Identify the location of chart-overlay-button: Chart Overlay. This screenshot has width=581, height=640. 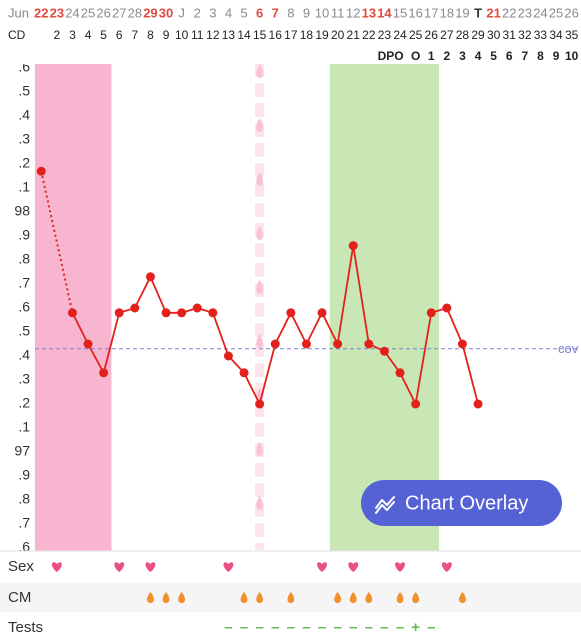
(461, 503).